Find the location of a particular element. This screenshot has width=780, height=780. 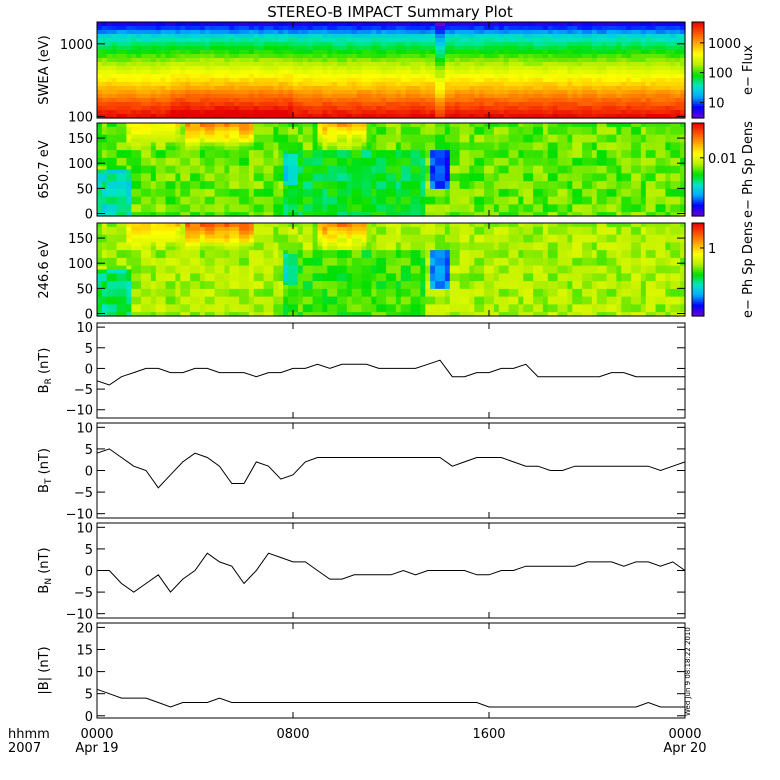

plot-title: STEREO-B IMPACT Summary Plot is located at coordinates (390, 12).